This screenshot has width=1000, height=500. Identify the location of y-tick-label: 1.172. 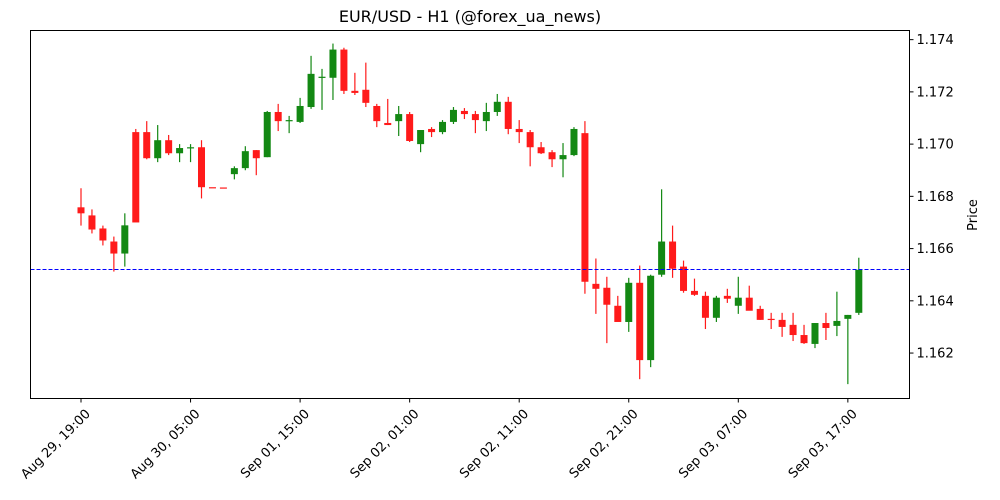
(935, 92).